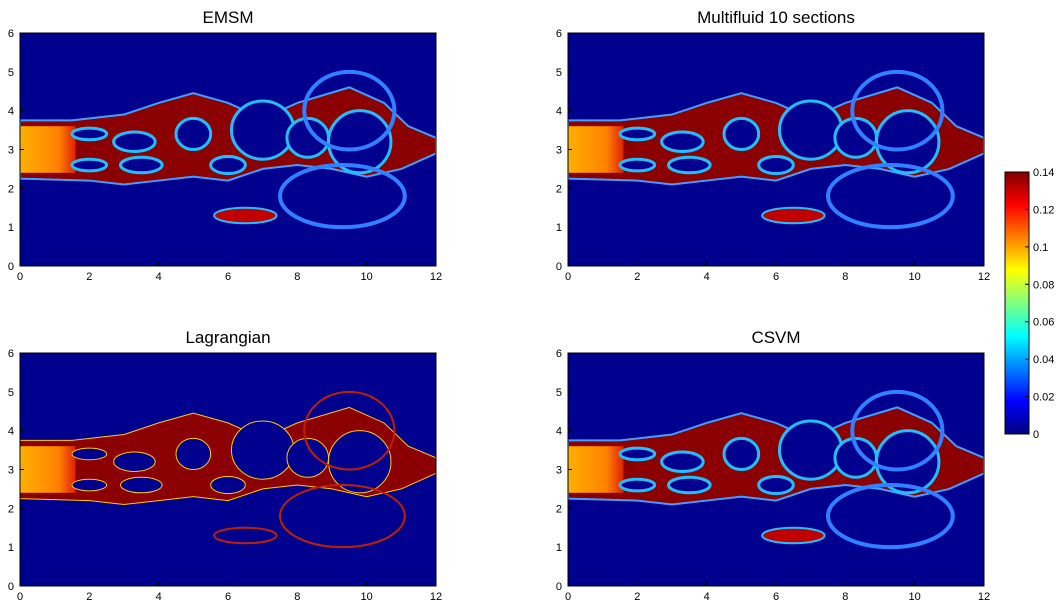 Image resolution: width=1062 pixels, height=609 pixels. Describe the element at coordinates (1043, 173) in the screenshot. I see `colorbar-tick-label: 0.14` at that location.